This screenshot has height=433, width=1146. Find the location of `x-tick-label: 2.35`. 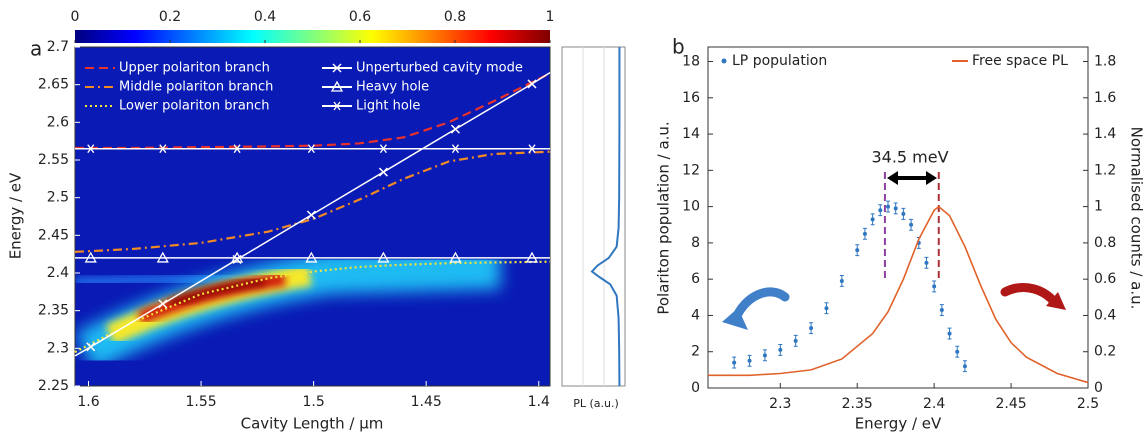

x-tick-label: 2.35 is located at coordinates (857, 404).